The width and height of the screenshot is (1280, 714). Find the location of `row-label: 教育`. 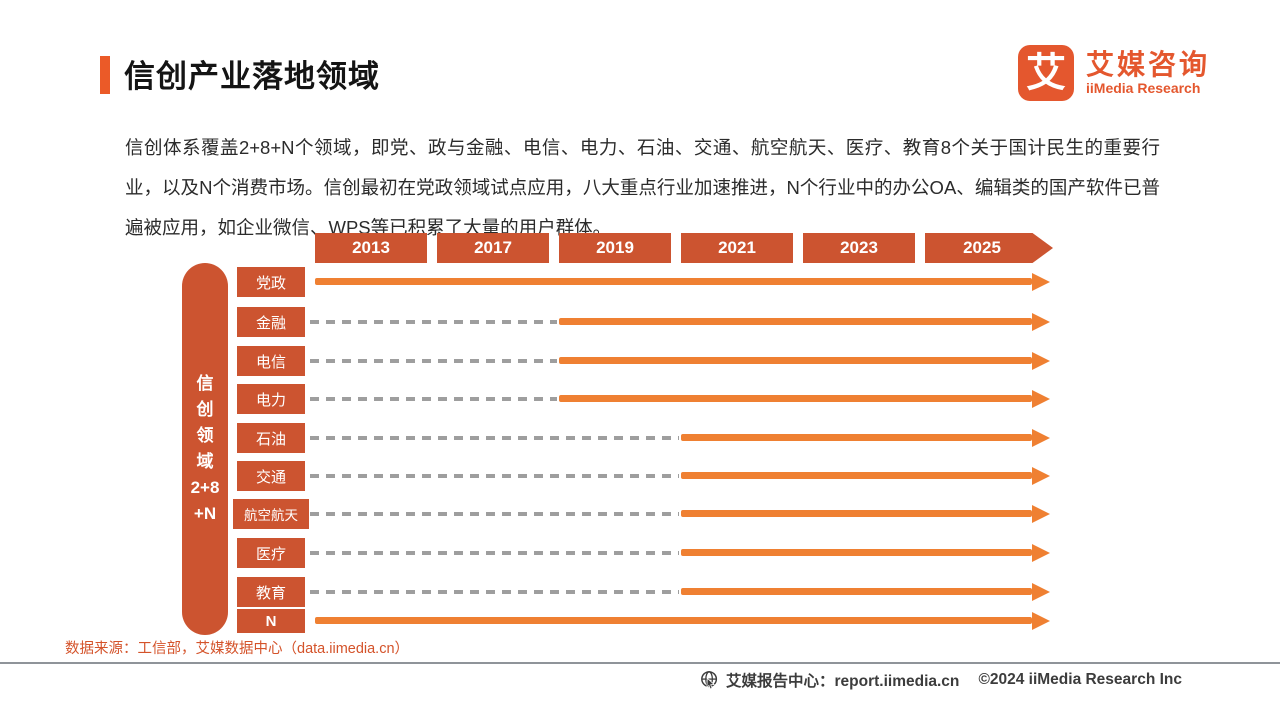

row-label: 教育 is located at coordinates (271, 592).